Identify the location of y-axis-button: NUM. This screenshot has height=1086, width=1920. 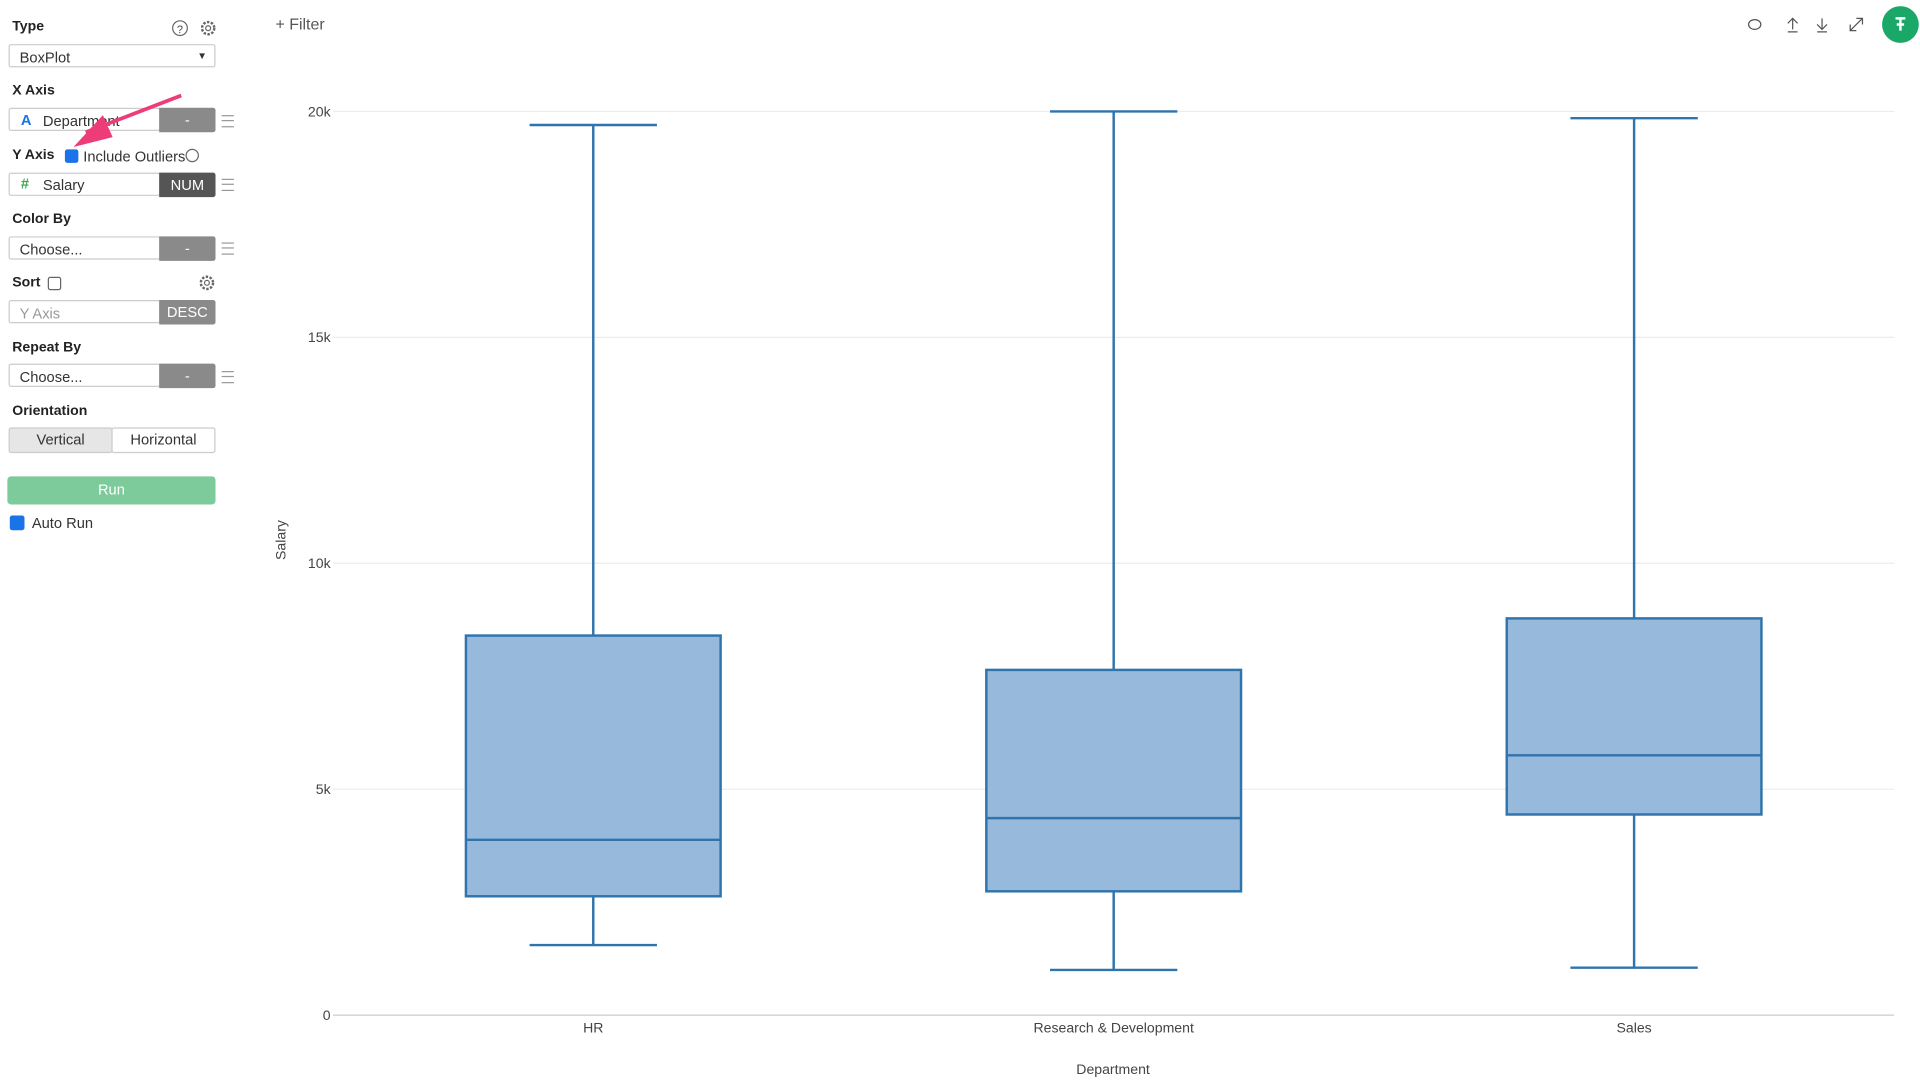
(187, 185).